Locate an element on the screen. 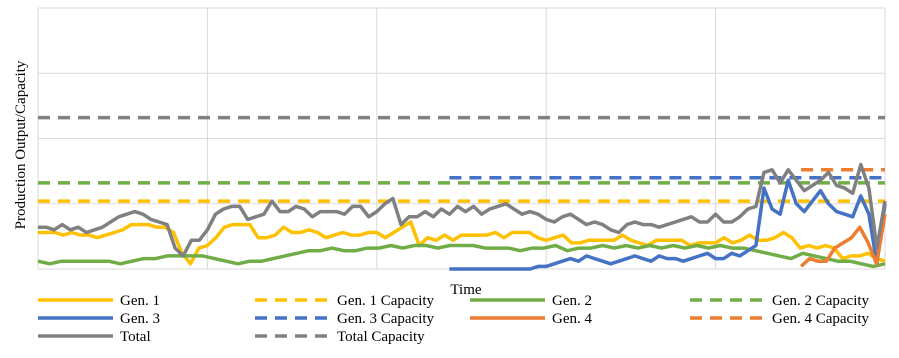 Image resolution: width=899 pixels, height=358 pixels. x-axis-label: Time is located at coordinates (465, 290).